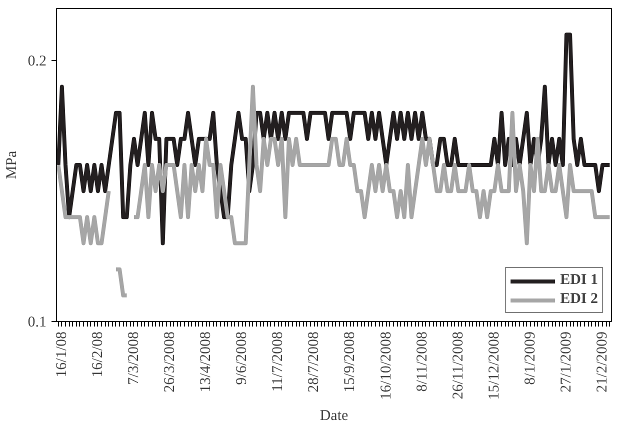  Describe the element at coordinates (530, 358) in the screenshot. I see `x-tick-label: 8/1/2009` at that location.